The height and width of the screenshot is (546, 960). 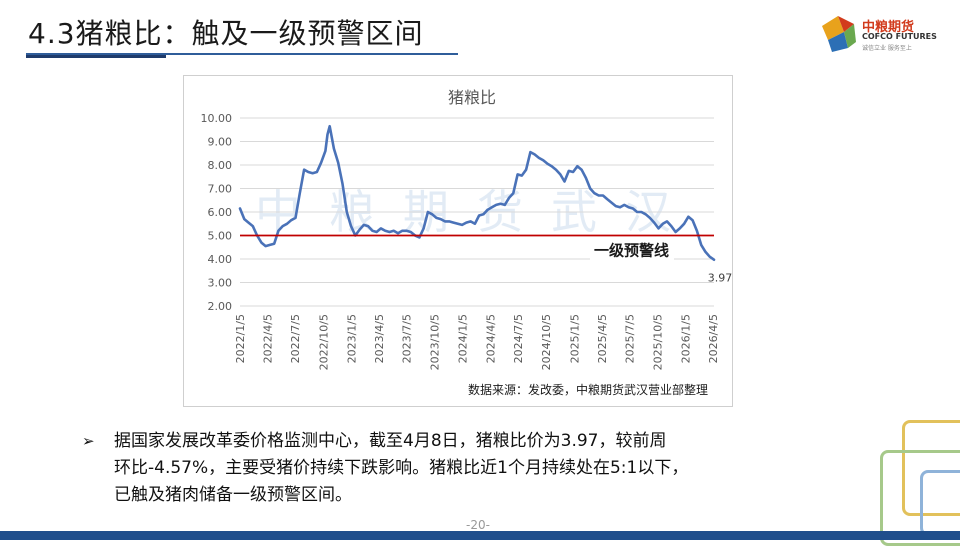 I want to click on y-tick-label: 9.00, so click(x=220, y=142).